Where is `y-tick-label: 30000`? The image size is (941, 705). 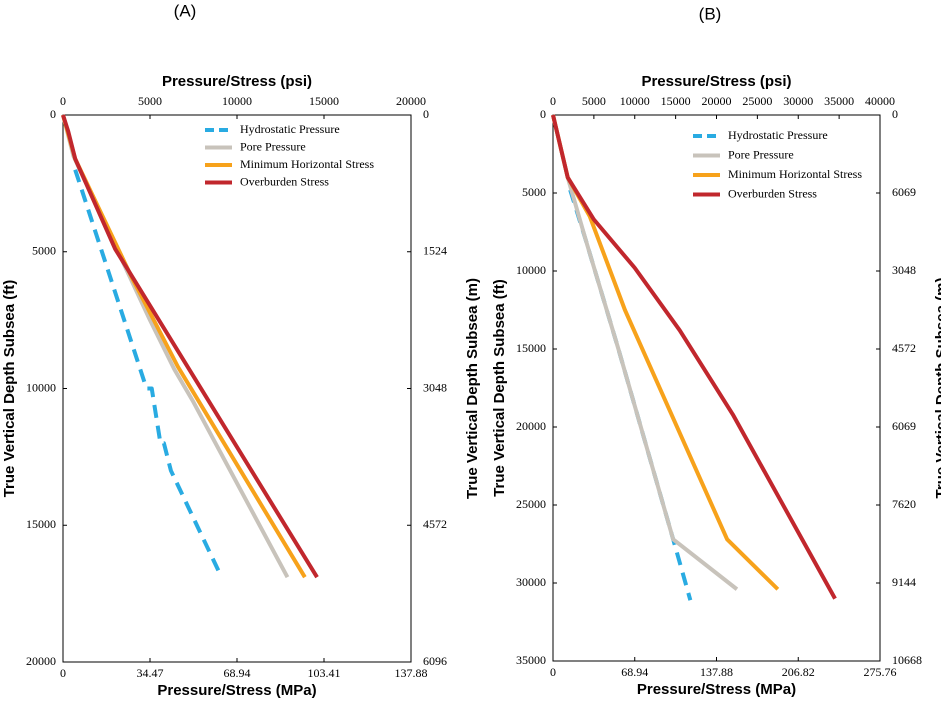
y-tick-label: 30000 is located at coordinates (531, 582).